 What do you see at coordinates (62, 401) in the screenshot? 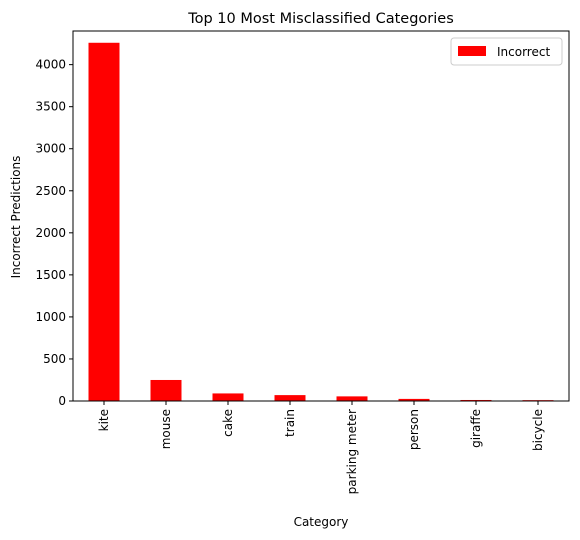
I see `y-tick-label: 0` at bounding box center [62, 401].